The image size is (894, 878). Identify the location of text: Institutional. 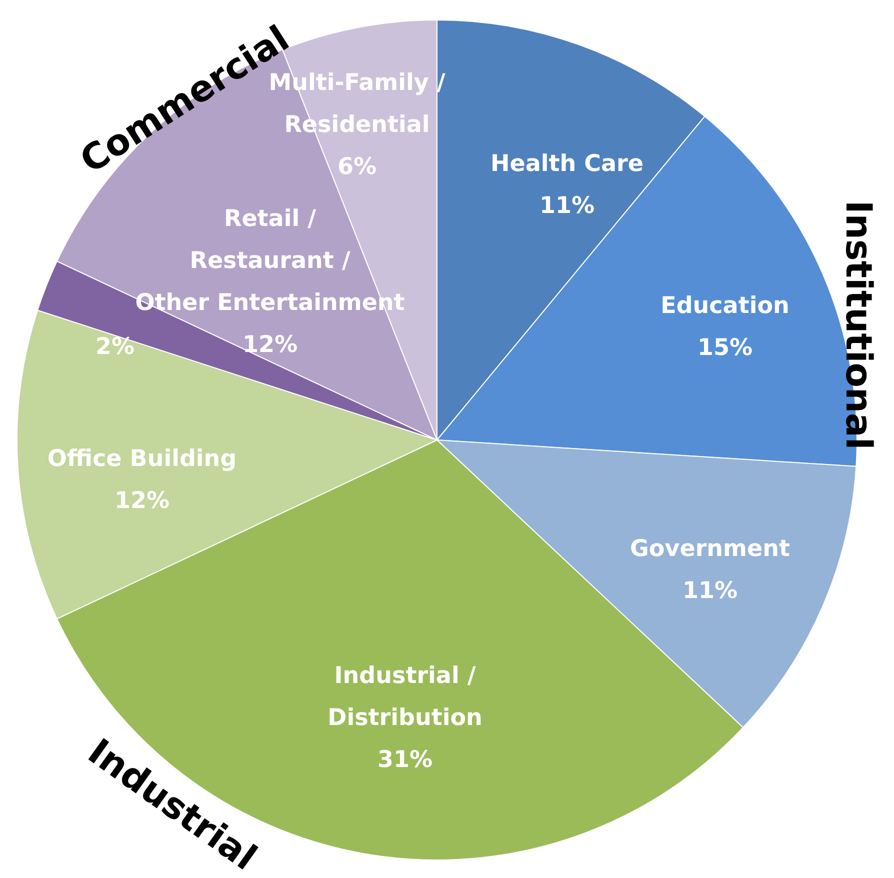
(858, 325).